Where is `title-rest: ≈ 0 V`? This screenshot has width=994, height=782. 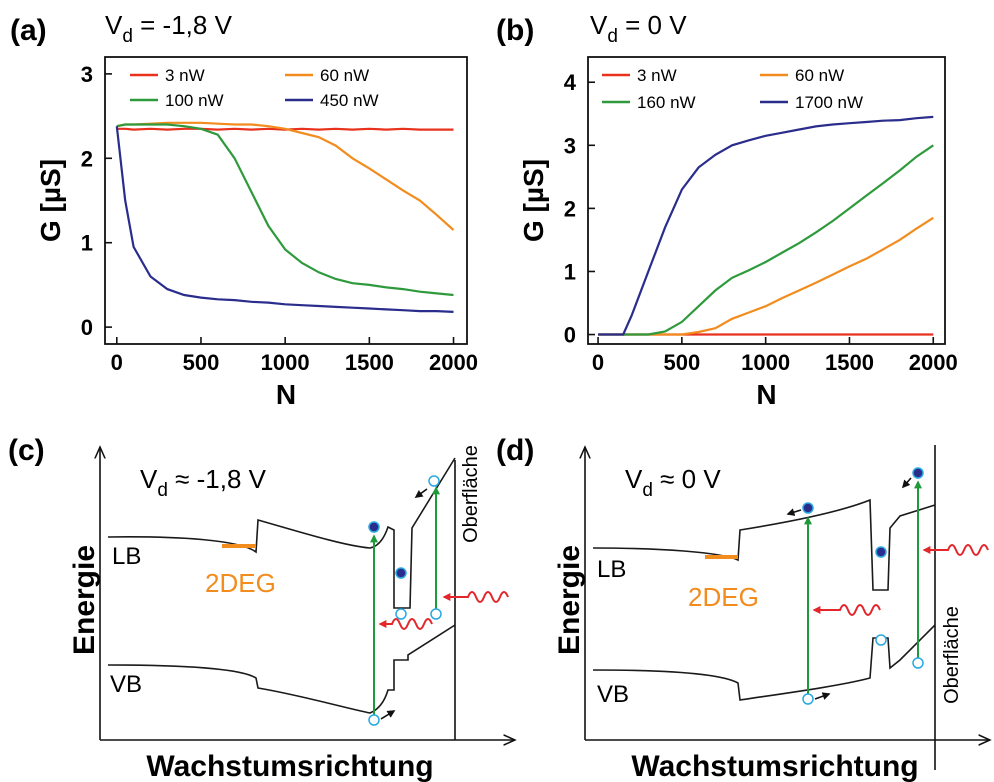 title-rest: ≈ 0 V is located at coordinates (687, 479).